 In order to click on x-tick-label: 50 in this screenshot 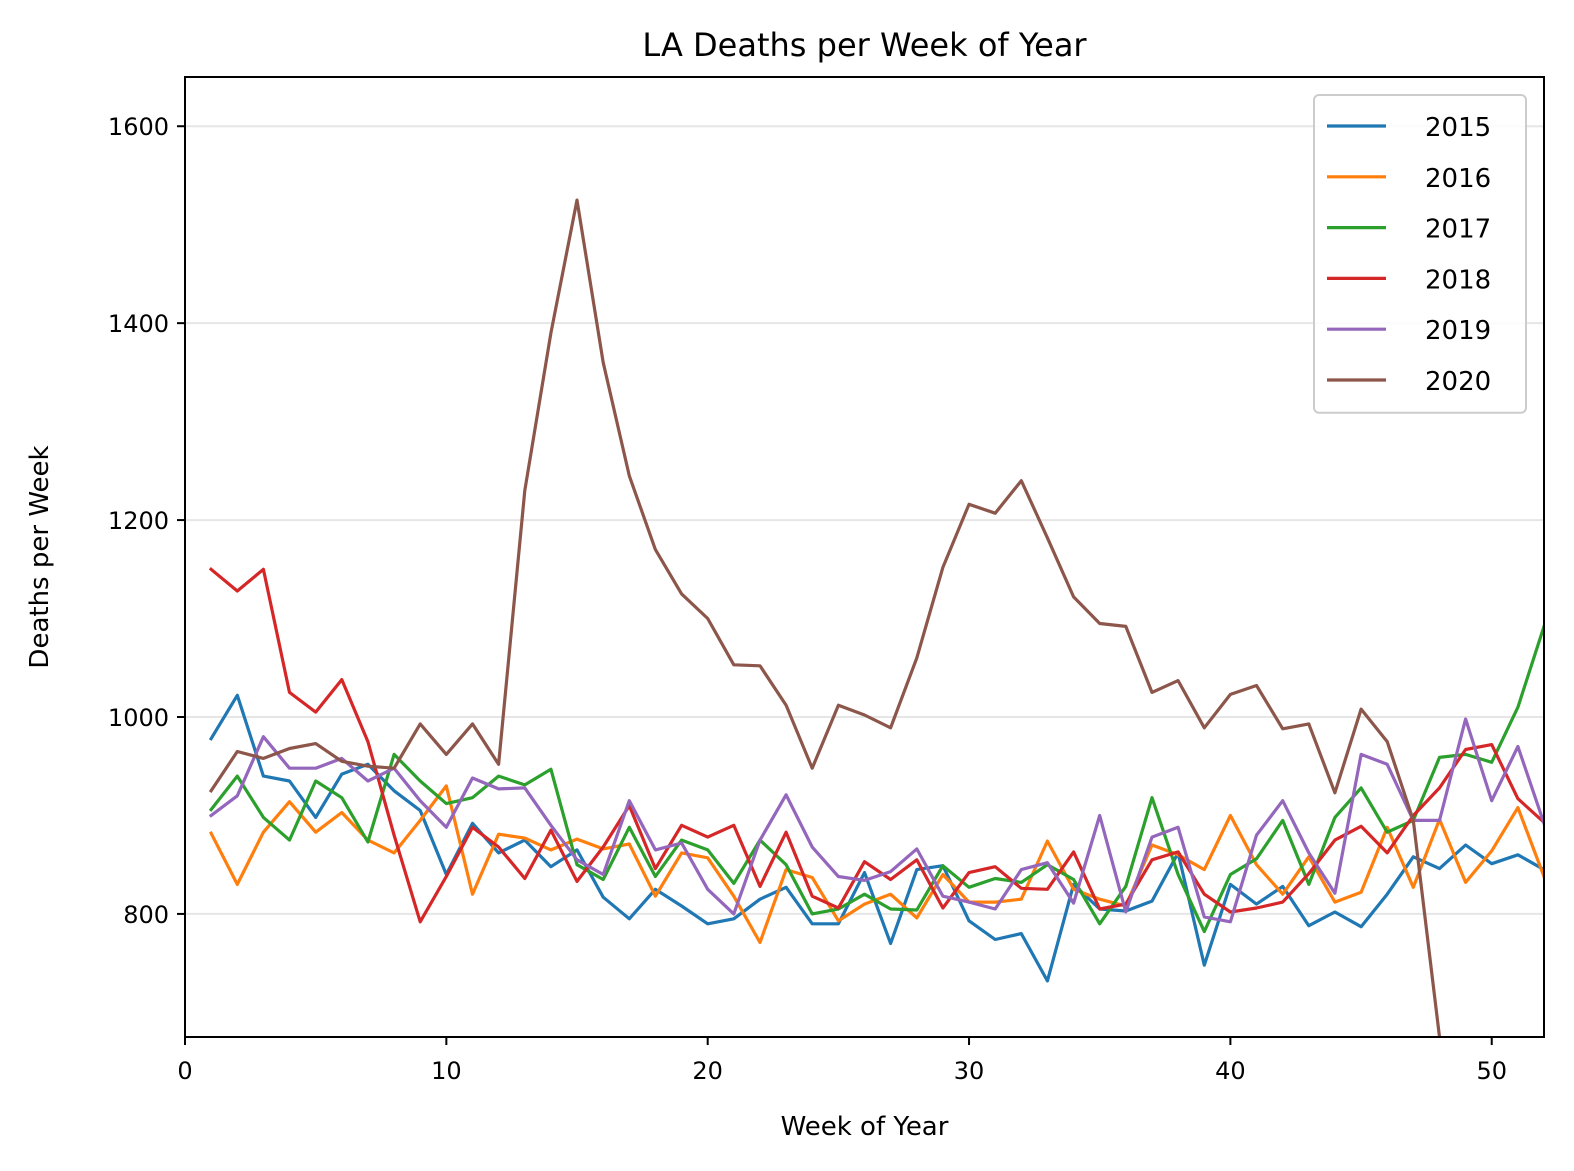, I will do `click(1491, 1071)`.